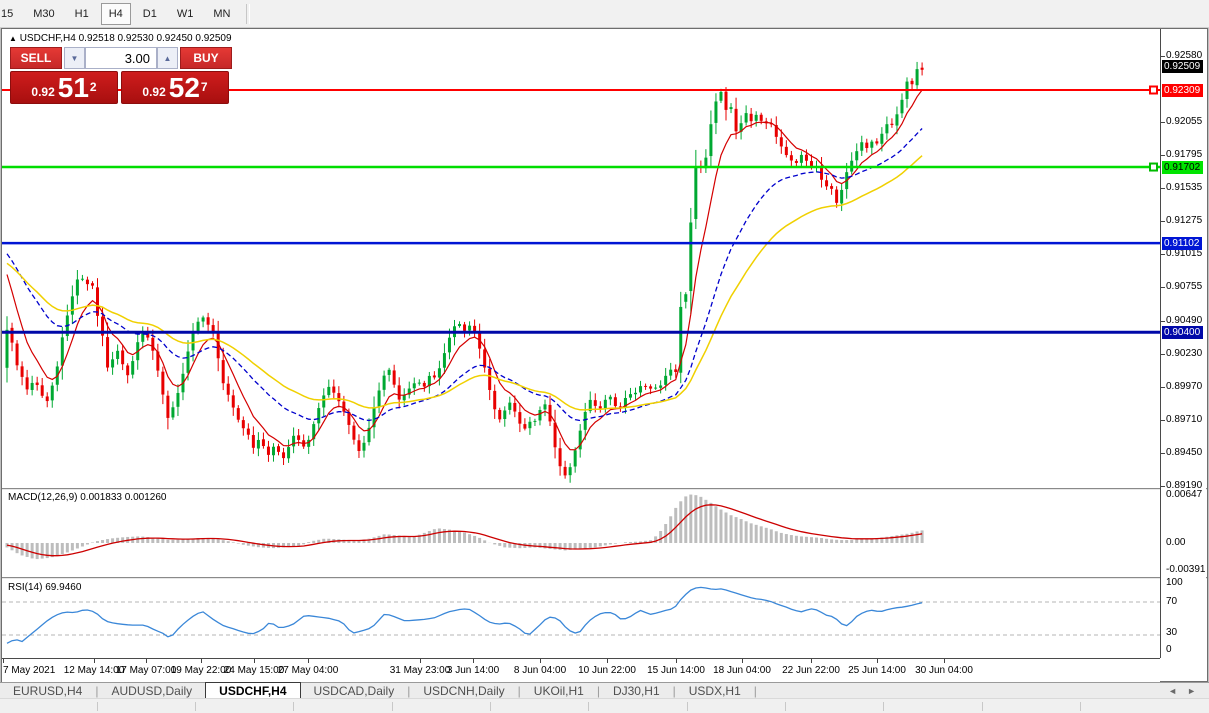 The width and height of the screenshot is (1209, 713). I want to click on volume-decrease-icon: ▼, so click(74, 58).